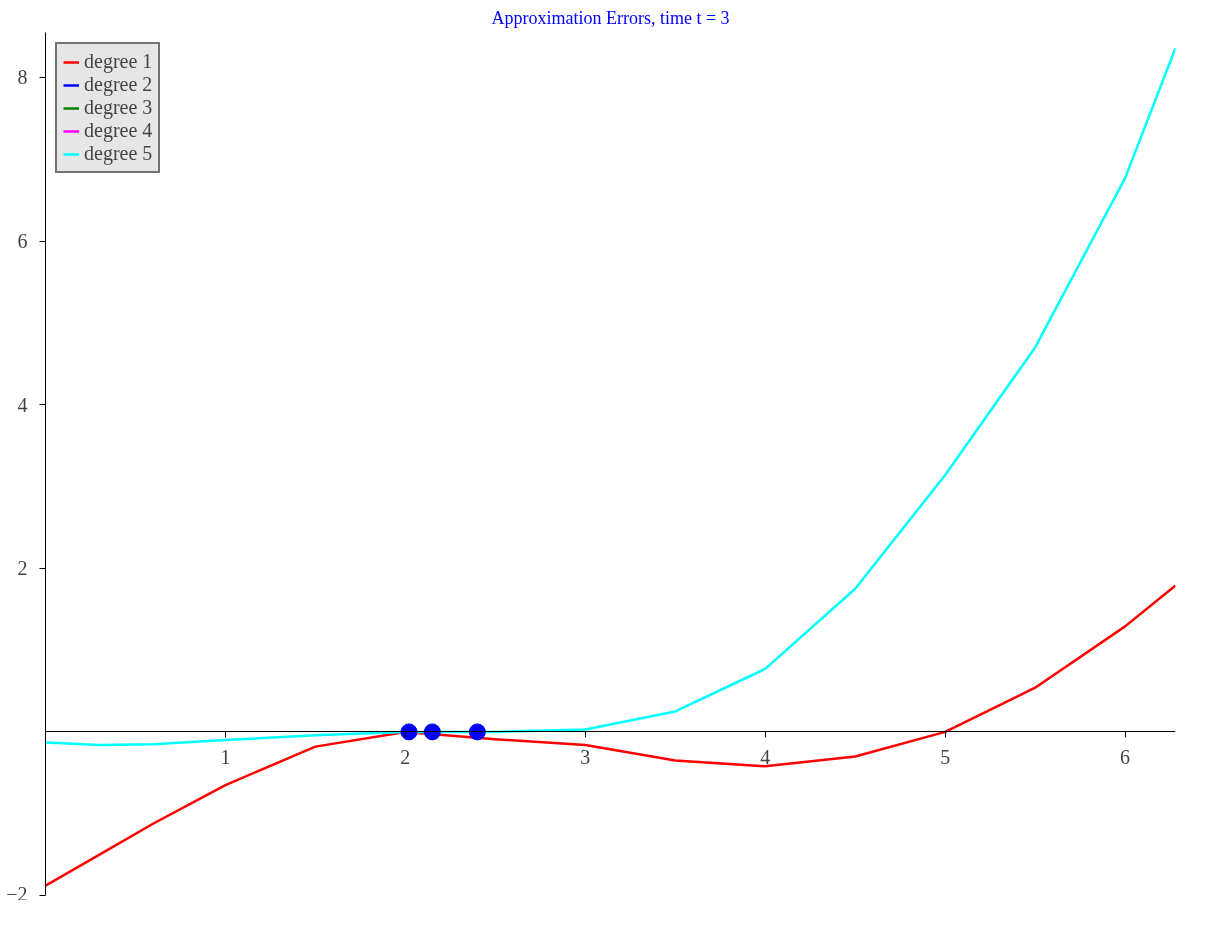 Image resolution: width=1208 pixels, height=940 pixels. What do you see at coordinates (118, 130) in the screenshot?
I see `legend-label: degree 4` at bounding box center [118, 130].